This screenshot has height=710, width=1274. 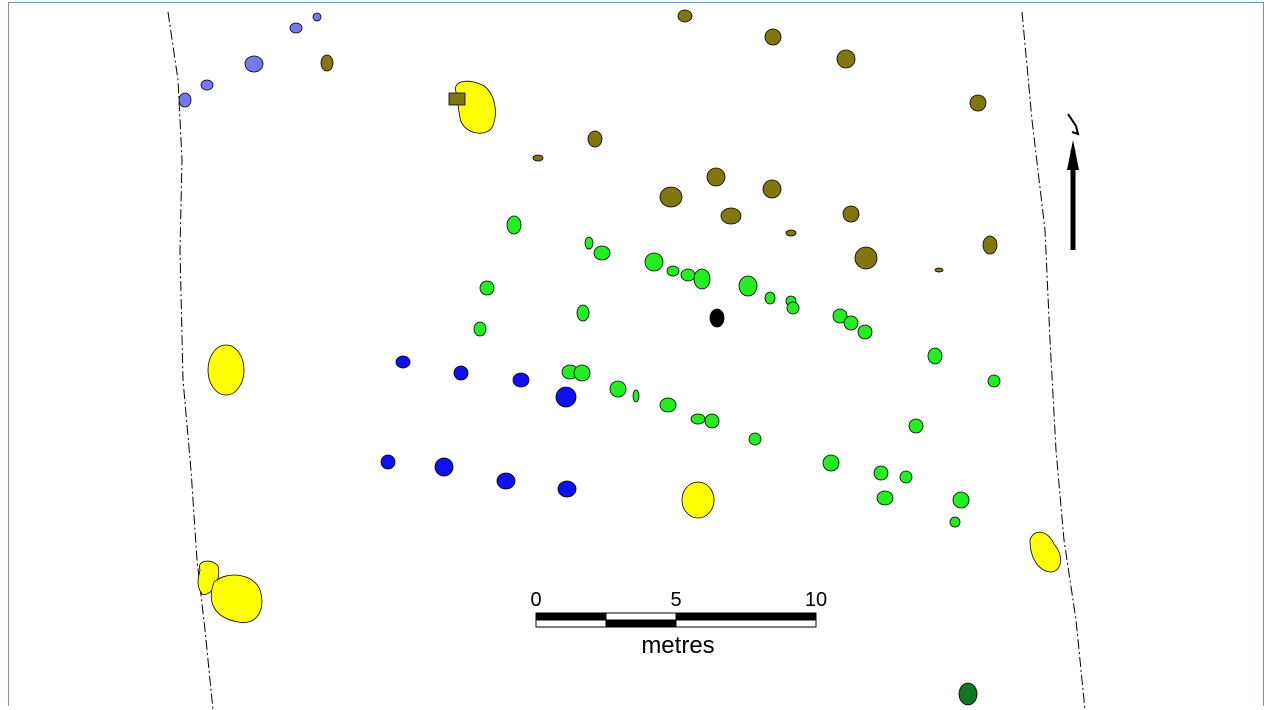 What do you see at coordinates (677, 645) in the screenshot?
I see `scale-unit-label: metres` at bounding box center [677, 645].